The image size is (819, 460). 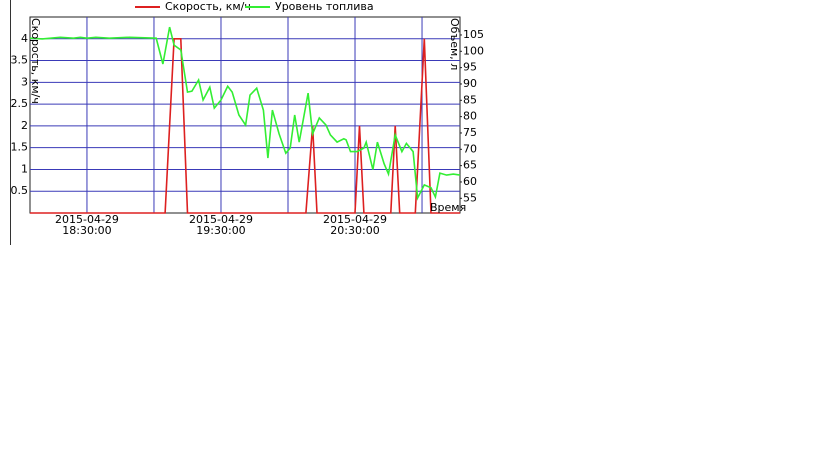 What do you see at coordinates (454, 44) in the screenshot?
I see `y2-axis-label: Объем, л` at bounding box center [454, 44].